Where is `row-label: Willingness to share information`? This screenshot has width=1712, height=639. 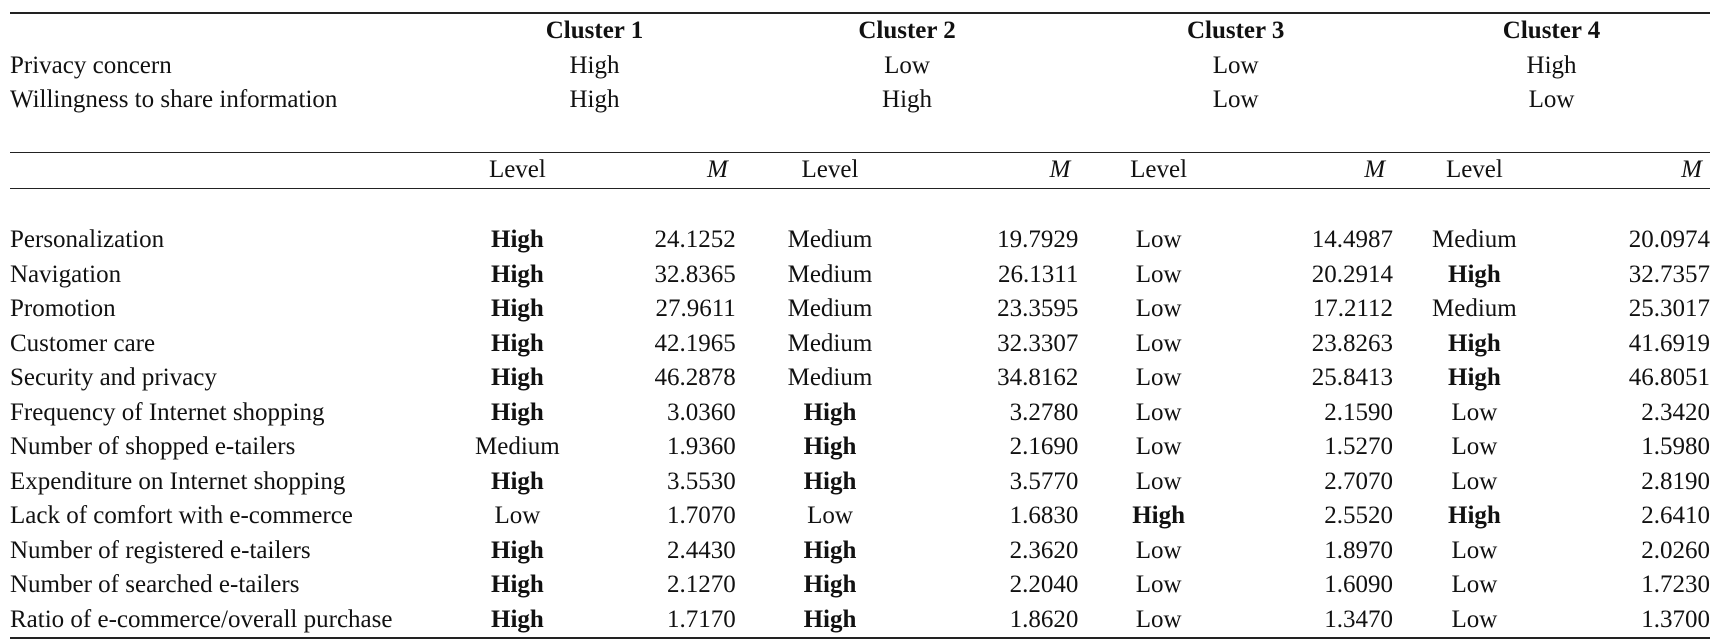
row-label: Willingness to share information is located at coordinates (174, 99).